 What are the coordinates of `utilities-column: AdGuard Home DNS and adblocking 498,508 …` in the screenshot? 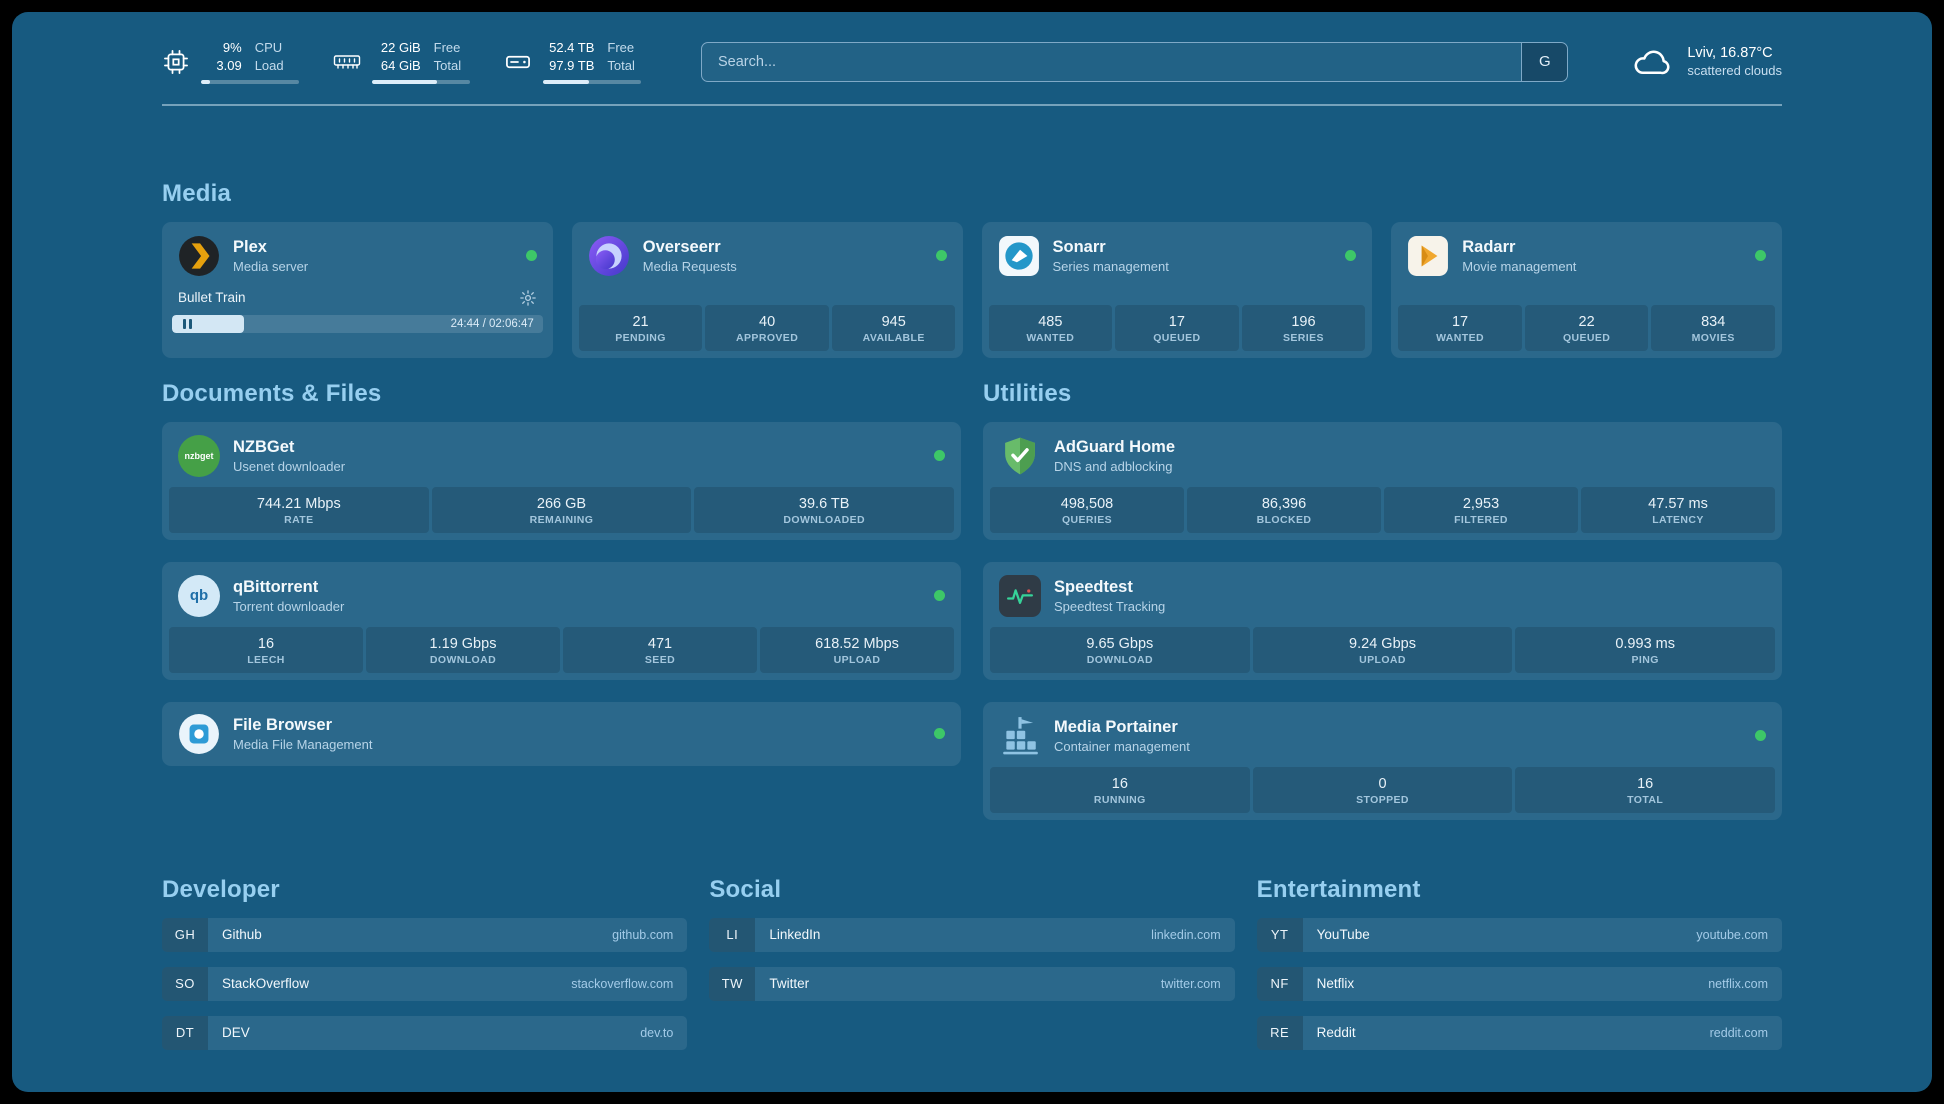 It's located at (1382, 620).